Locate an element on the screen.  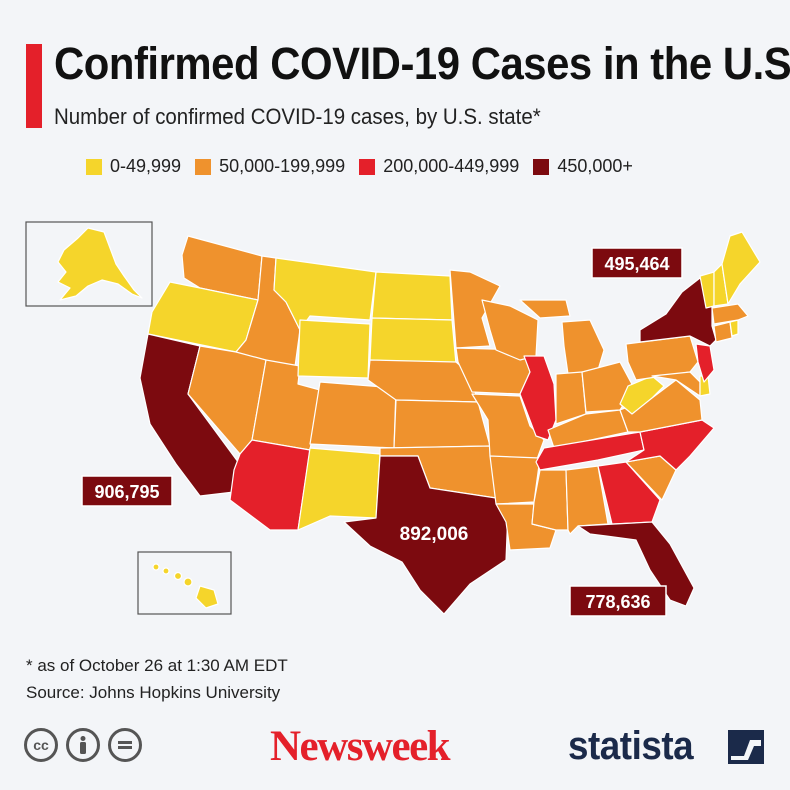
page-title: Confirmed COVID-19 Cases in the U.S. is located at coordinates (422, 63).